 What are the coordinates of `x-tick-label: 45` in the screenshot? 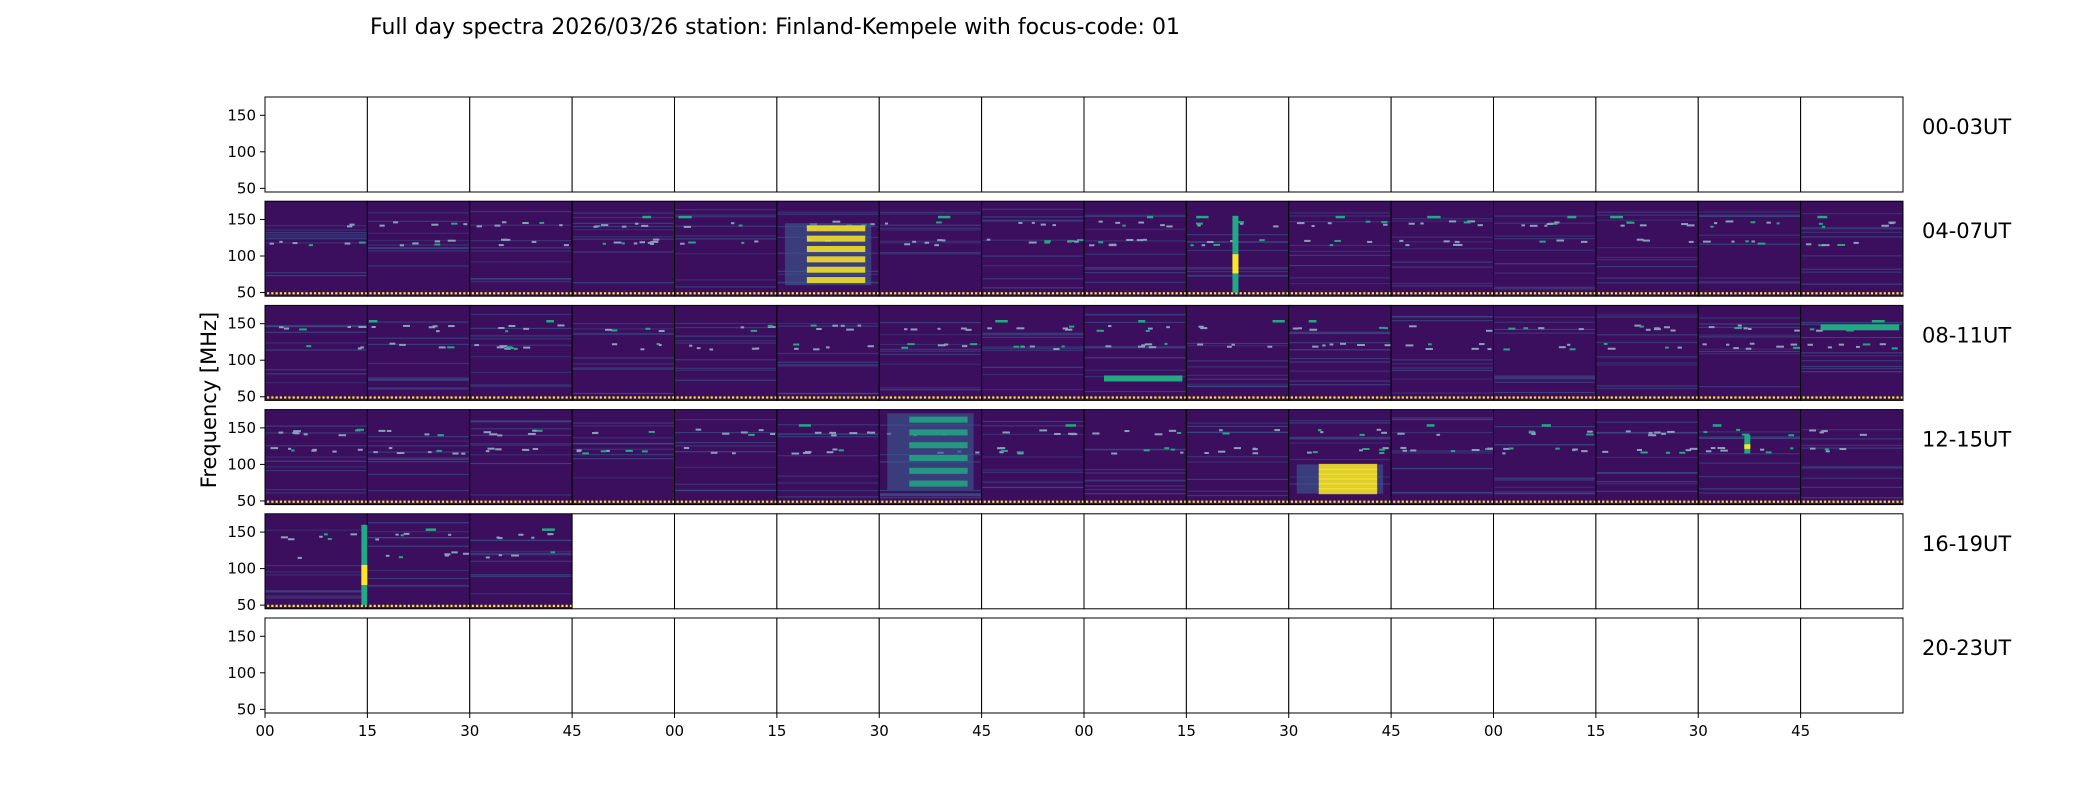 It's located at (1800, 731).